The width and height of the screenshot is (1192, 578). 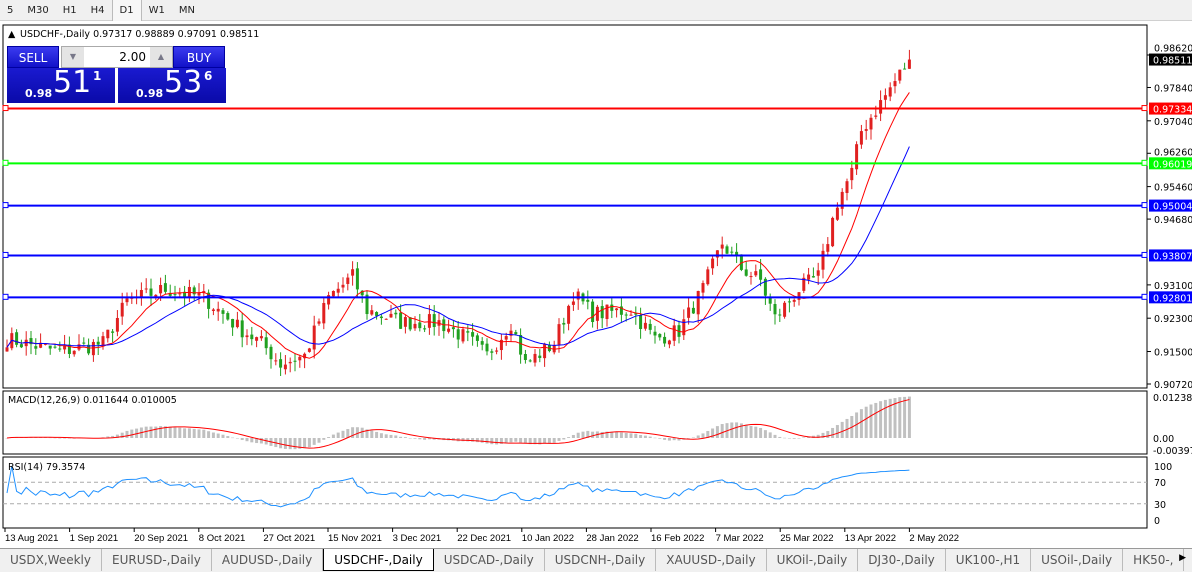 I want to click on chart-tab: DJ30-,Daily, so click(x=902, y=560).